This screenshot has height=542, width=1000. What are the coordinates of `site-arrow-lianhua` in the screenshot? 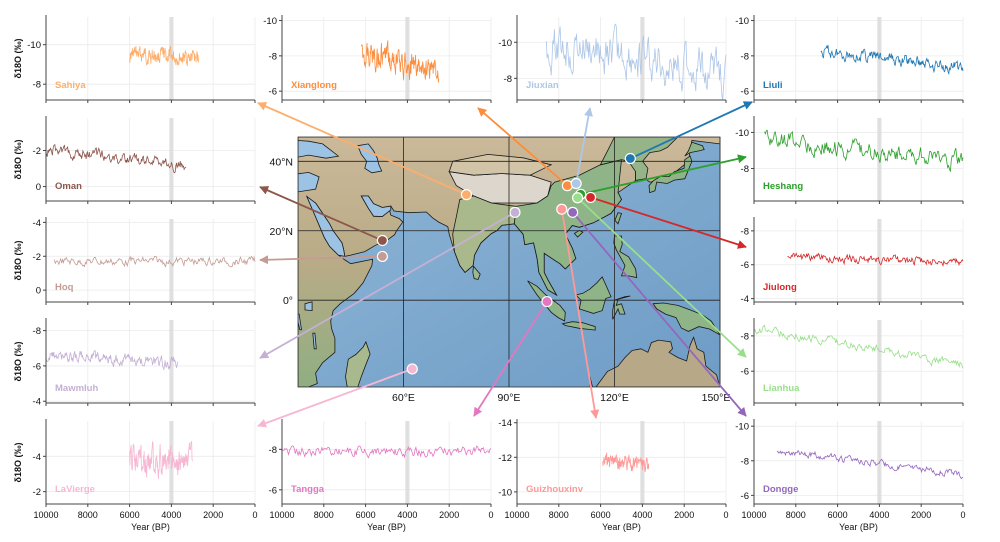 It's located at (661, 277).